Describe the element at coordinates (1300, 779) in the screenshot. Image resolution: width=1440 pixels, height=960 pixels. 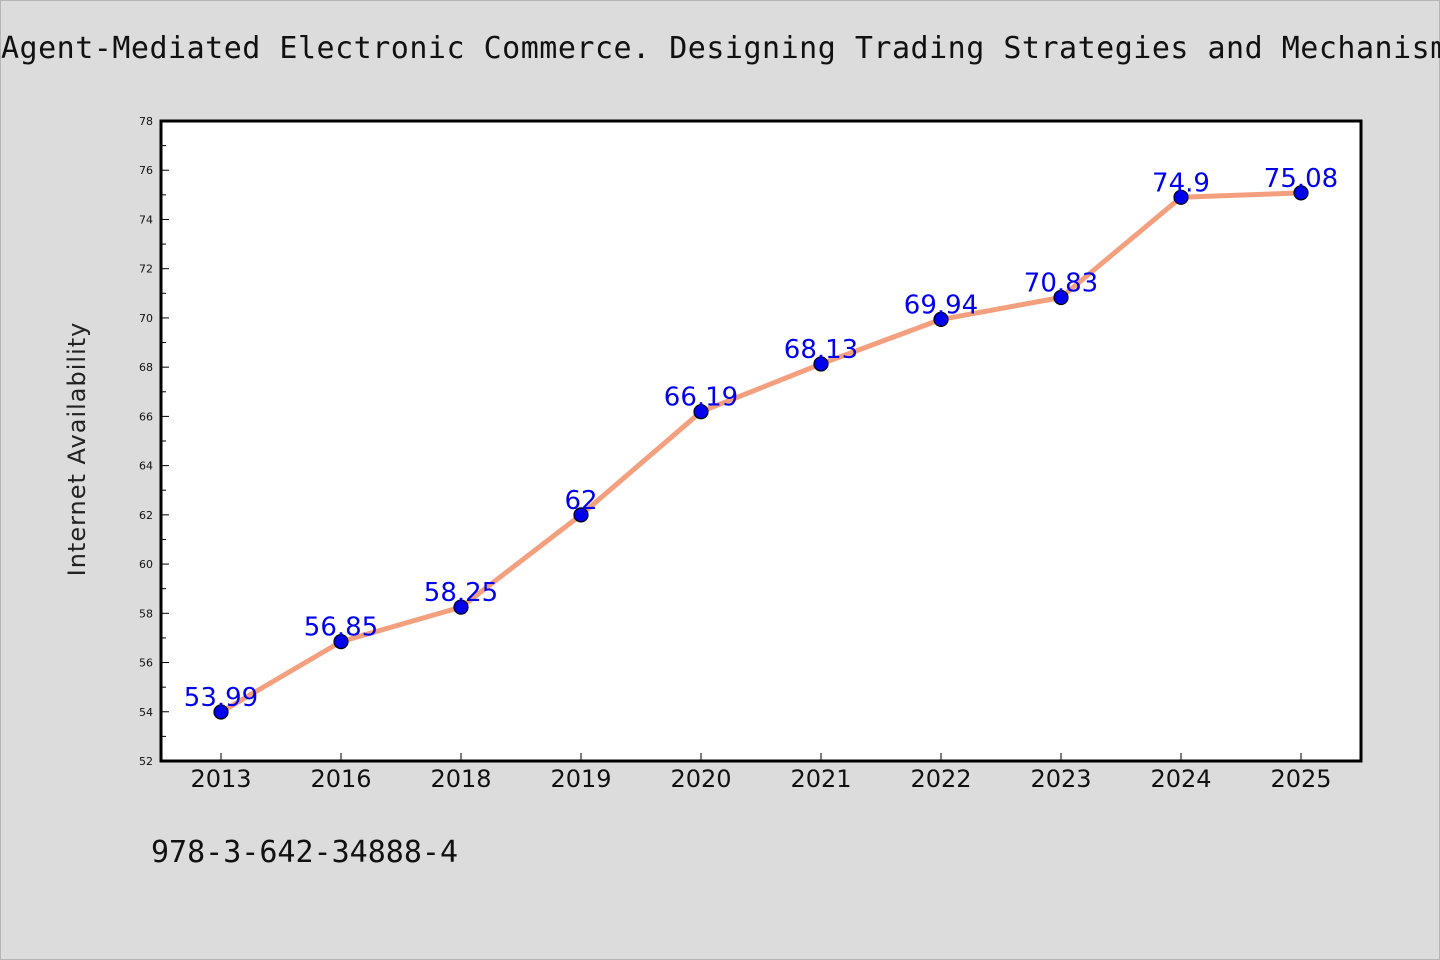
I see `x-tick-label: 2025` at that location.